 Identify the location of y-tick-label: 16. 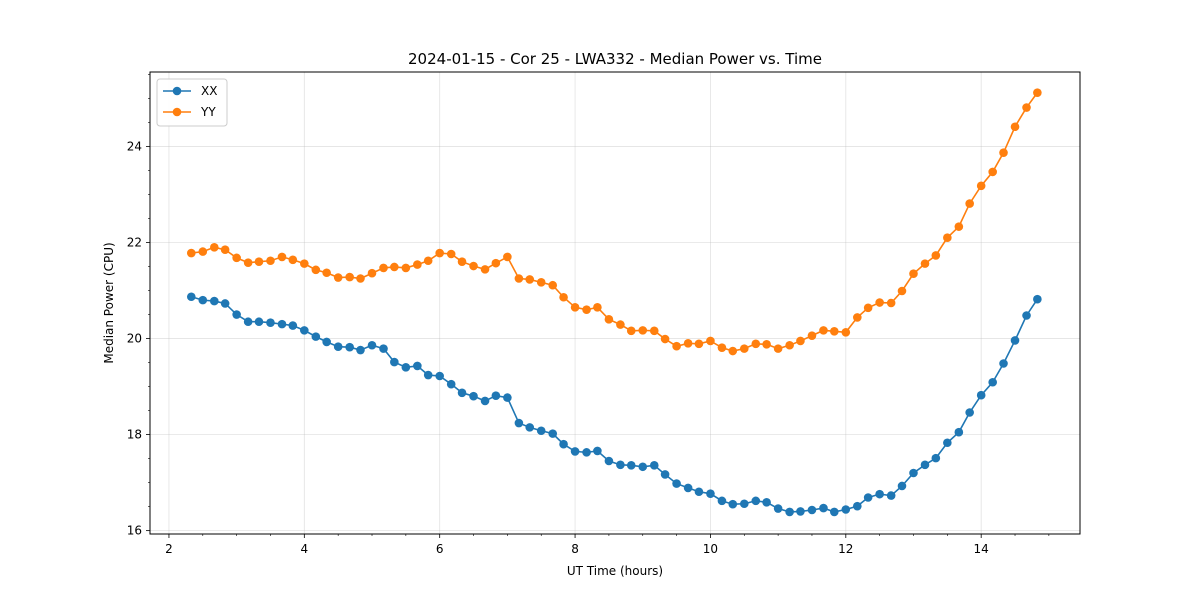
(134, 531).